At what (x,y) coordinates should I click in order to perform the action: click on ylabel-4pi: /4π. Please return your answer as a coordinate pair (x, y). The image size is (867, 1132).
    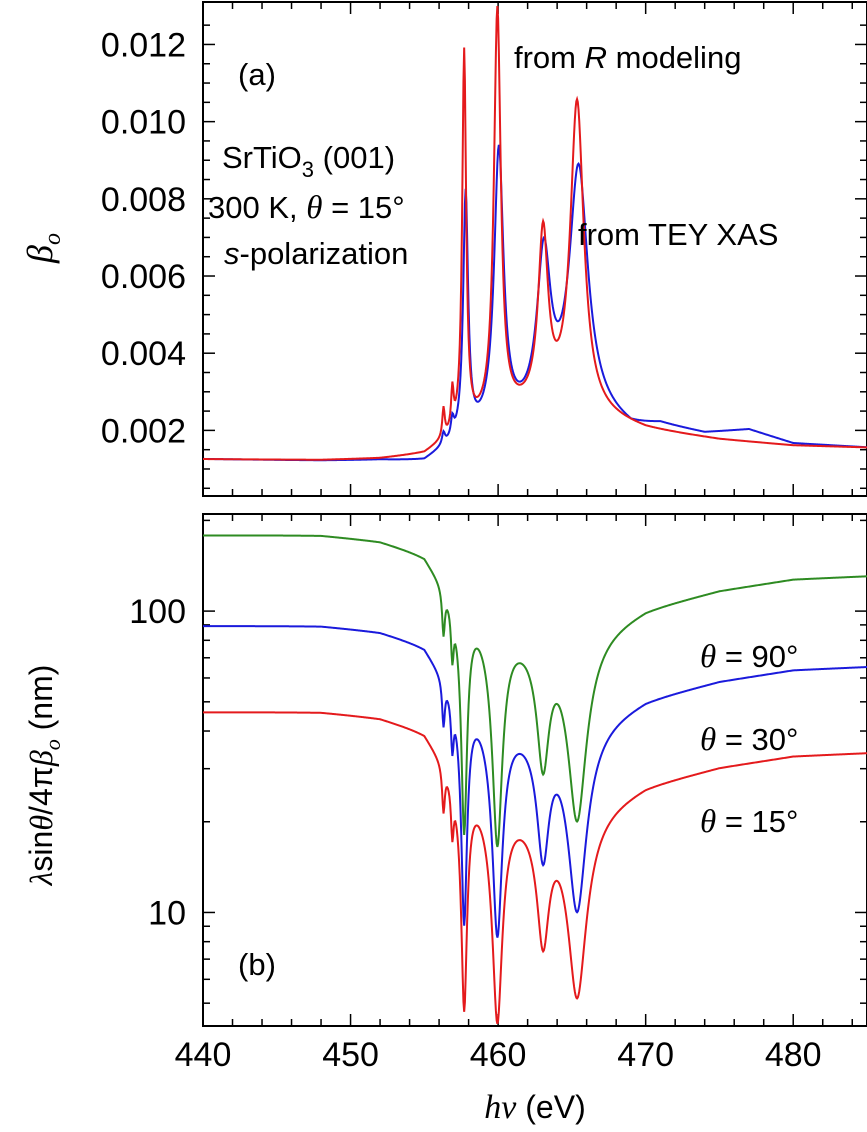
    Looking at the image, I should click on (41, 790).